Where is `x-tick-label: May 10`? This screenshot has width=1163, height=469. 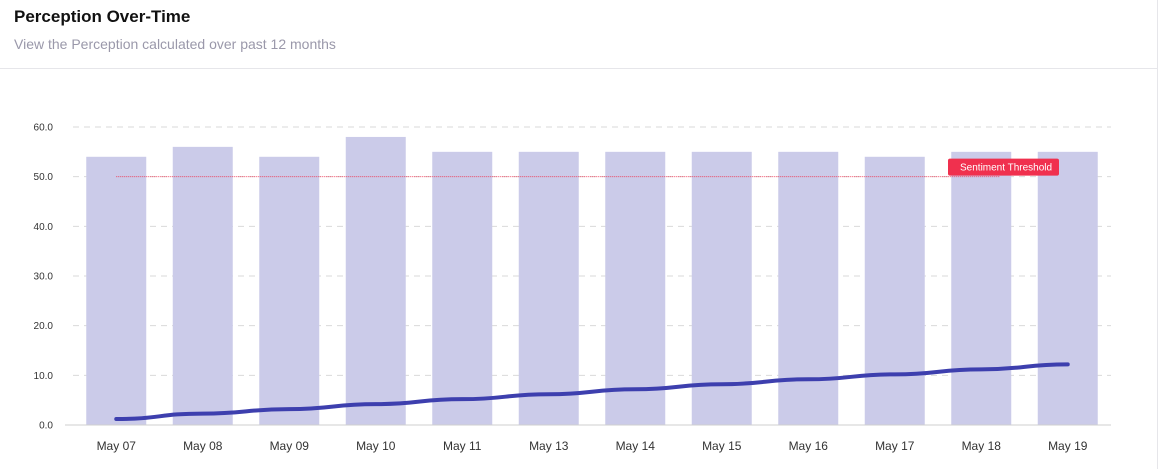
x-tick-label: May 10 is located at coordinates (376, 446).